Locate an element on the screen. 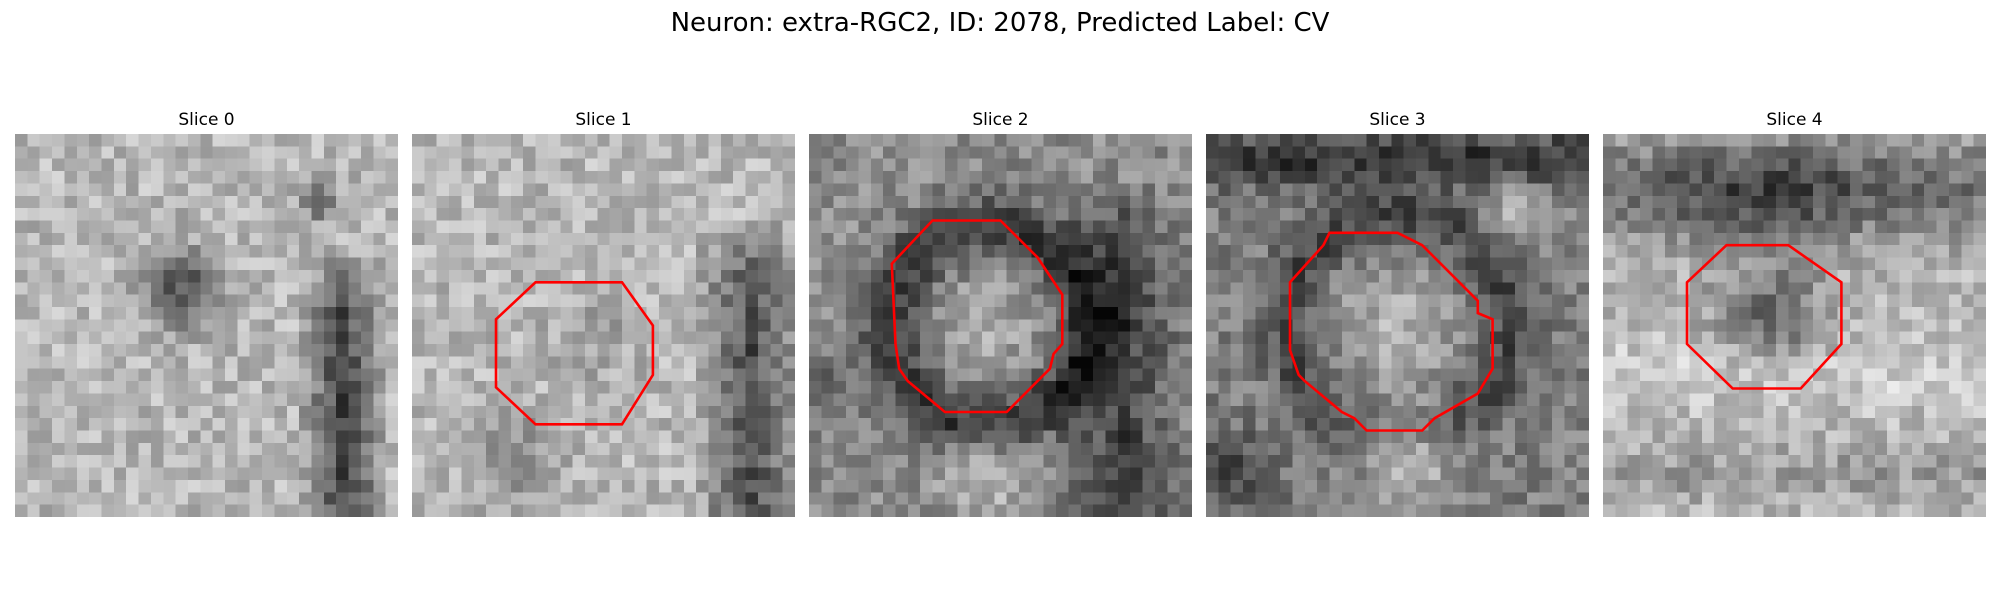 The height and width of the screenshot is (600, 2000). slice-3-title: Slice 3 is located at coordinates (1397, 120).